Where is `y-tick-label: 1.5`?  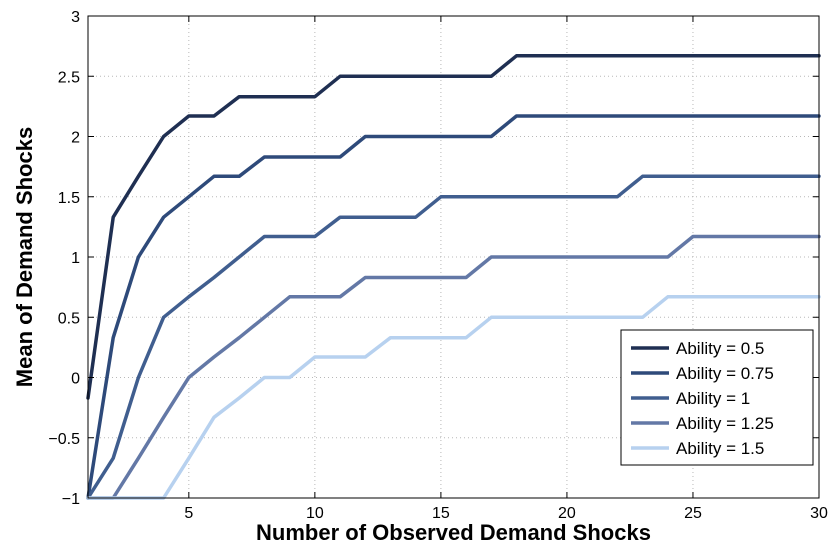 y-tick-label: 1.5 is located at coordinates (69, 198).